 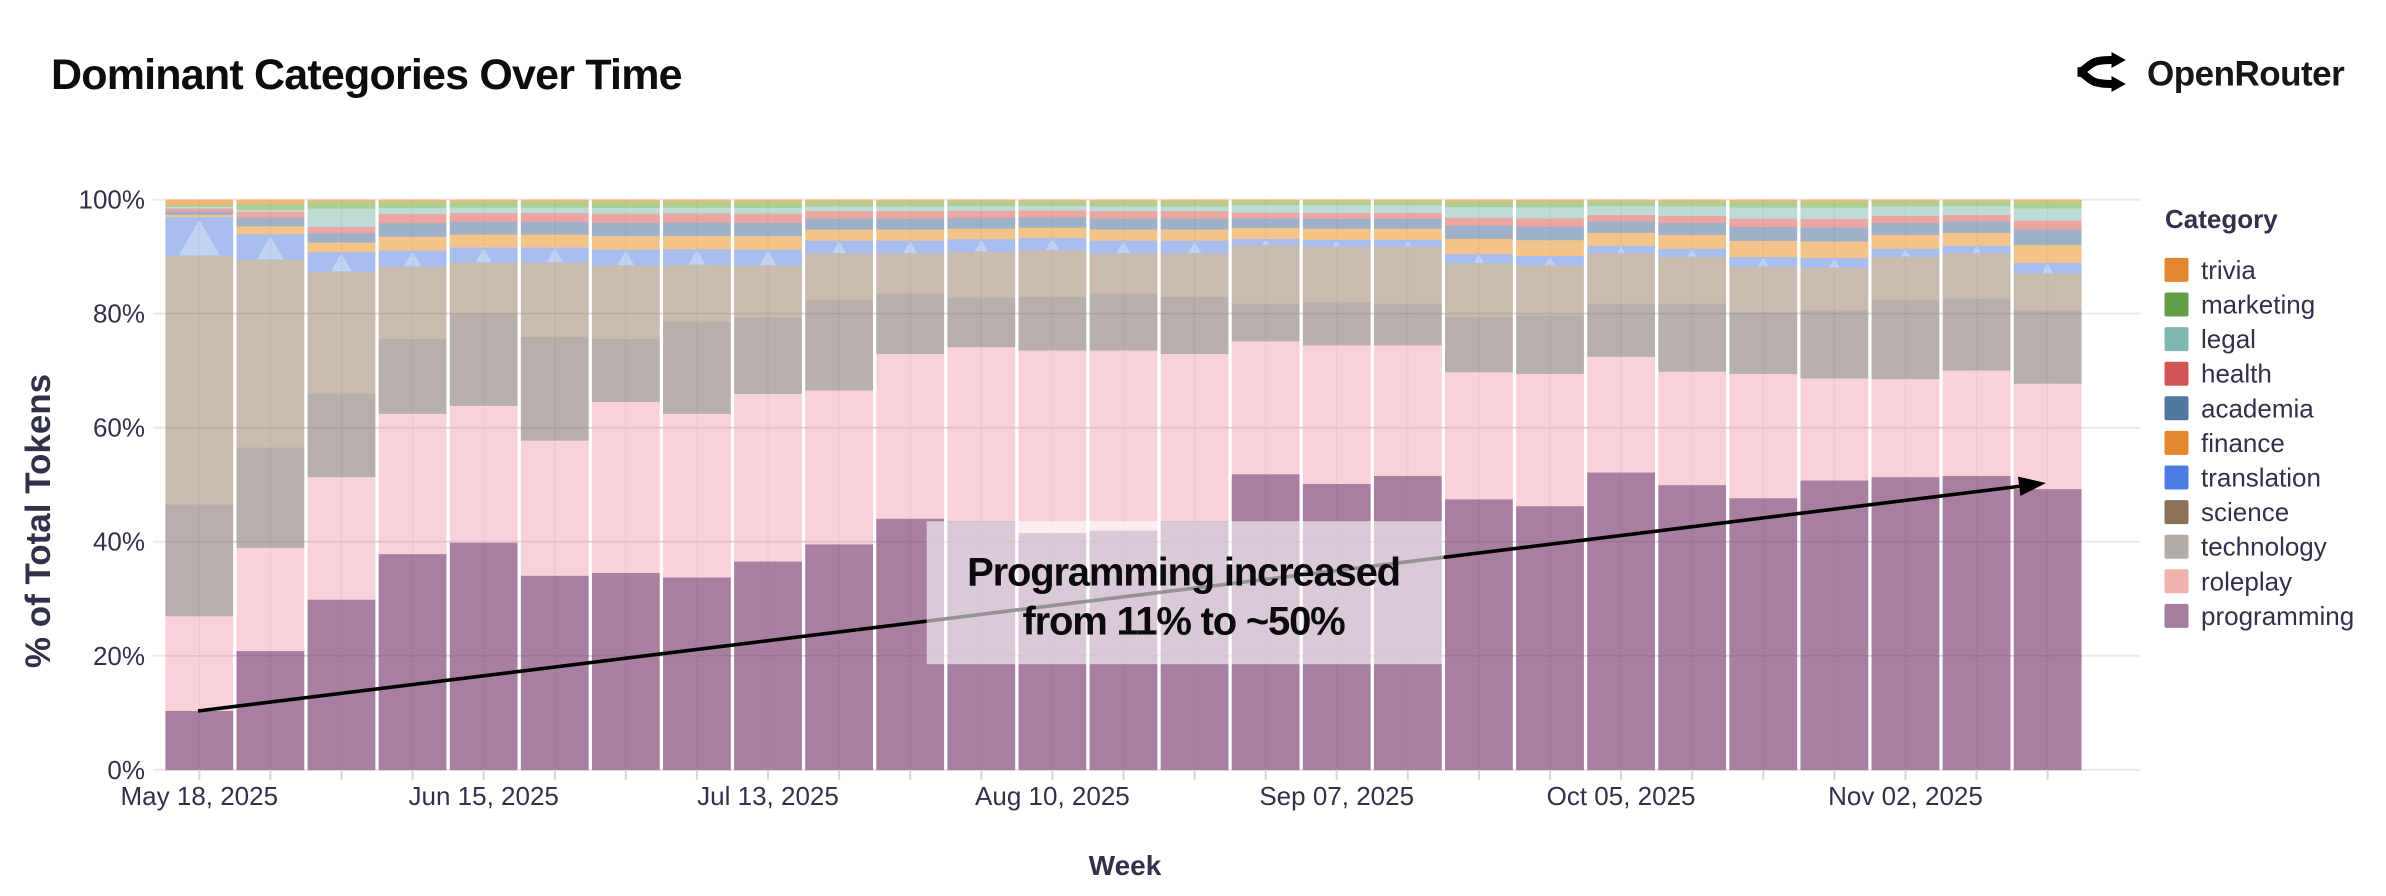 What do you see at coordinates (1621, 796) in the screenshot?
I see `svg-text: Oct 05, 2025` at bounding box center [1621, 796].